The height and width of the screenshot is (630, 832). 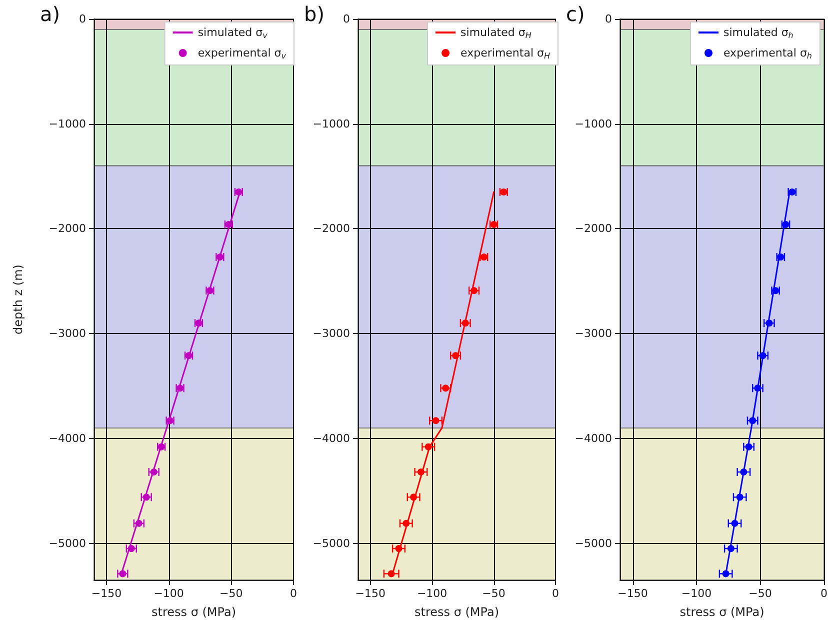 What do you see at coordinates (18, 299) in the screenshot?
I see `y-axis-title: depth z (m)` at bounding box center [18, 299].